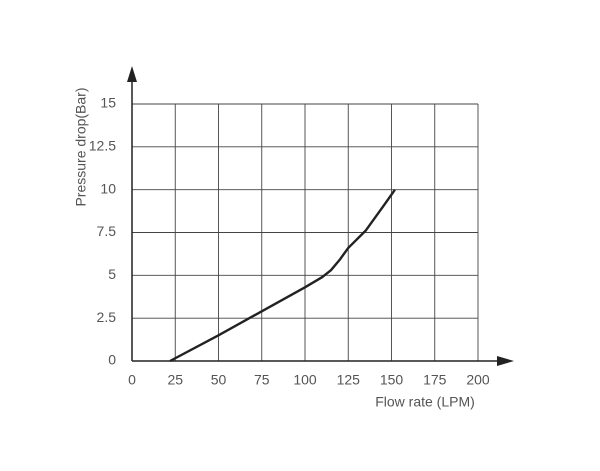 This screenshot has height=471, width=600. What do you see at coordinates (262, 380) in the screenshot?
I see `x-tick-label: 75` at bounding box center [262, 380].